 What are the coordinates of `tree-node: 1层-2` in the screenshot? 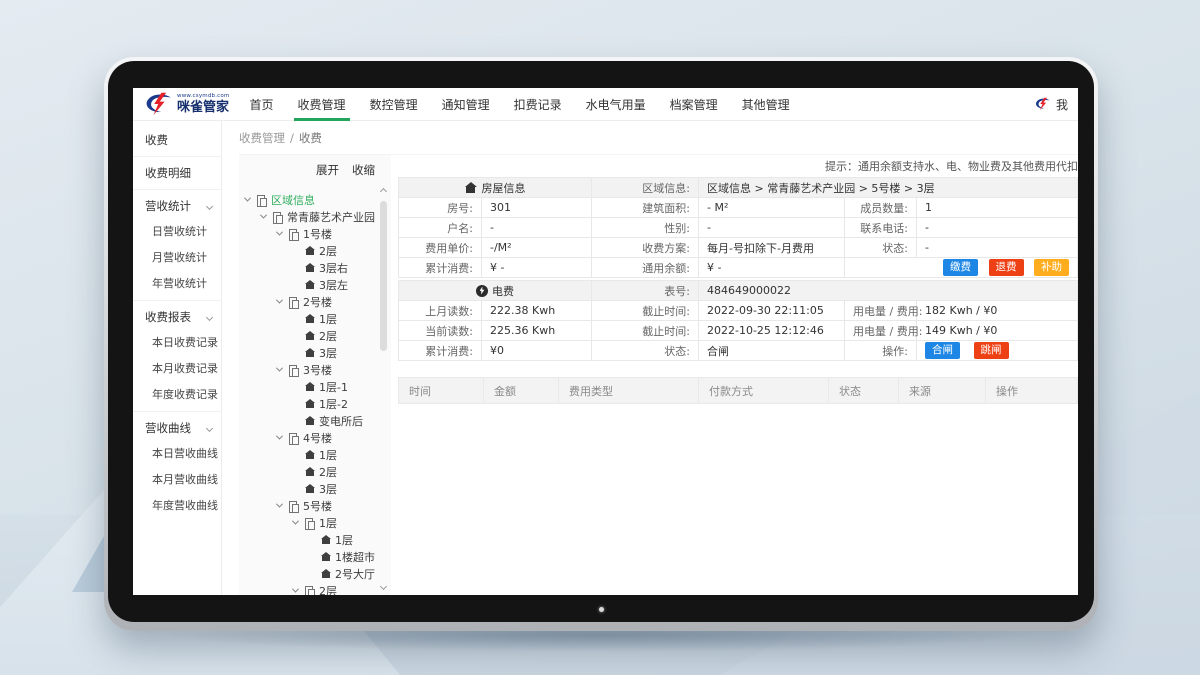 It's located at (315, 403).